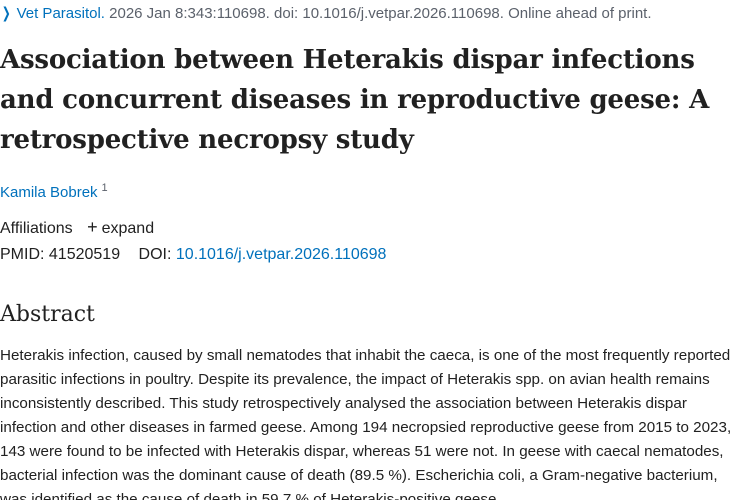 This screenshot has width=750, height=500. I want to click on affiliation-number: 1, so click(104, 188).